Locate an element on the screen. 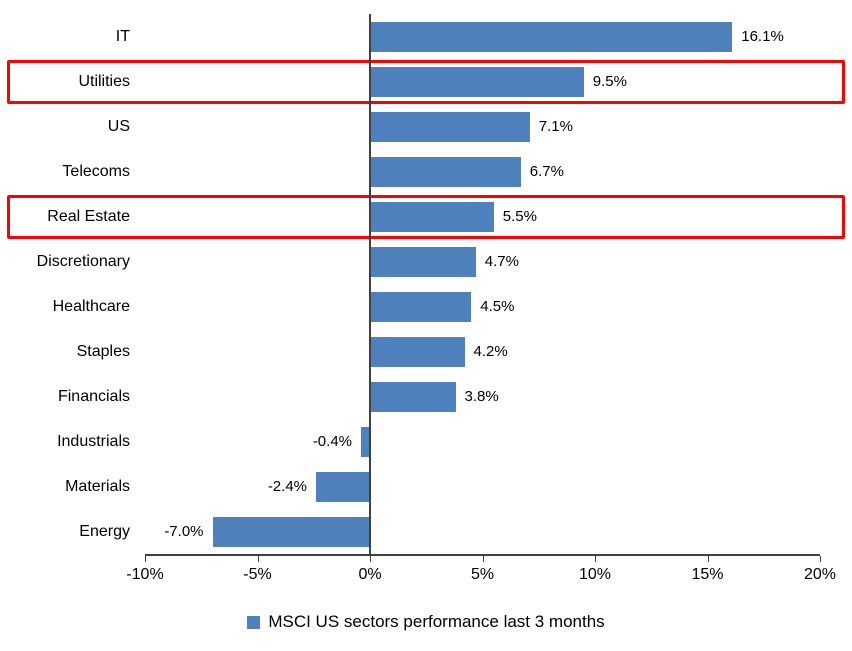 Image resolution: width=852 pixels, height=651 pixels. x-axis-tick-label: 0% is located at coordinates (370, 574).